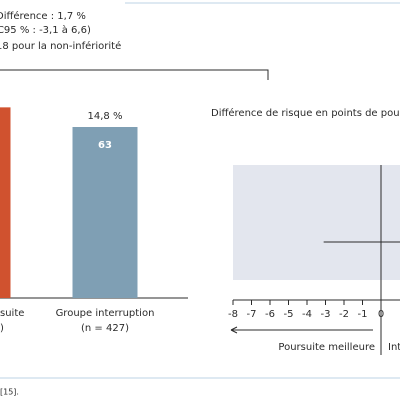 This screenshot has width=400, height=400. What do you see at coordinates (289, 314) in the screenshot?
I see `x-tick-label: -5` at bounding box center [289, 314].